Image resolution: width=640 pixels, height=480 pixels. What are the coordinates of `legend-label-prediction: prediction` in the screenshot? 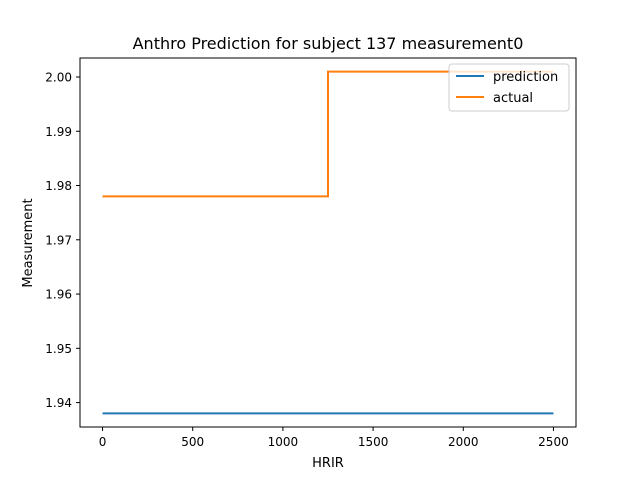 It's located at (525, 77).